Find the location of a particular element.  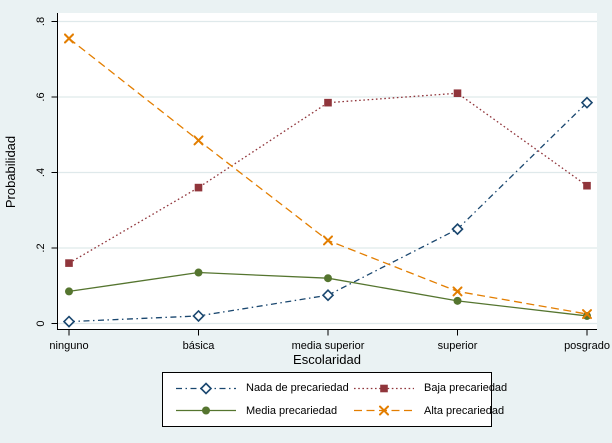

x-tick-label: posgrado is located at coordinates (587, 346).